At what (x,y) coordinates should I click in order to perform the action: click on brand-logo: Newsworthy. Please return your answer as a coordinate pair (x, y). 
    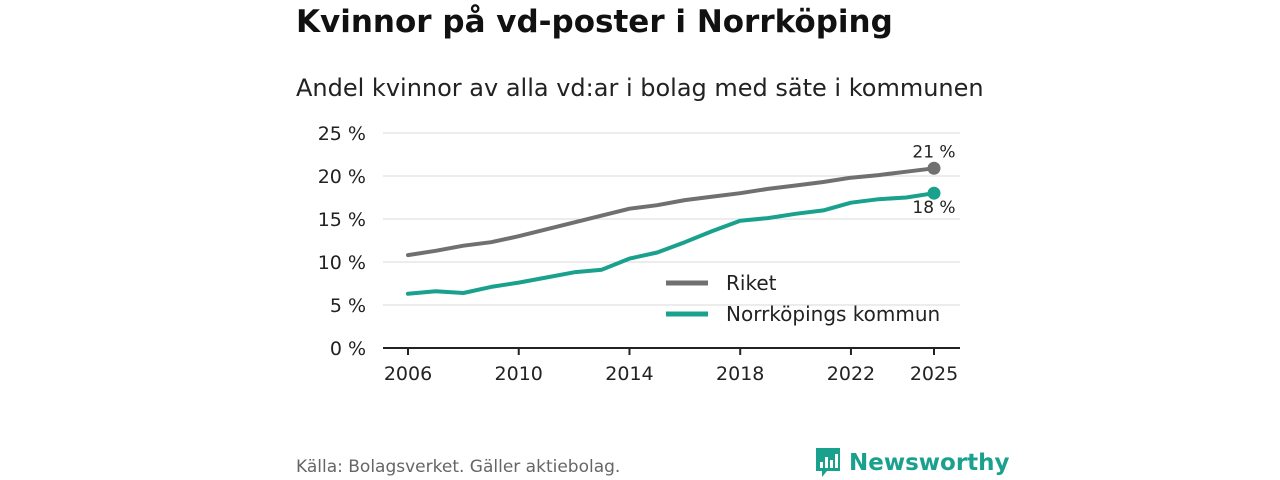
    Looking at the image, I should click on (912, 463).